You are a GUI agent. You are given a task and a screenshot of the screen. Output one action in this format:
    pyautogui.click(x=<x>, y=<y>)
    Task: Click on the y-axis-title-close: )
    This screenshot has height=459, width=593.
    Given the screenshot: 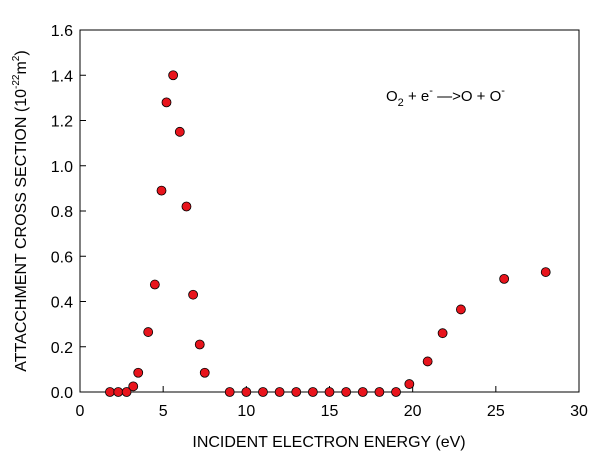 What is the action you would take?
    pyautogui.click(x=21, y=52)
    